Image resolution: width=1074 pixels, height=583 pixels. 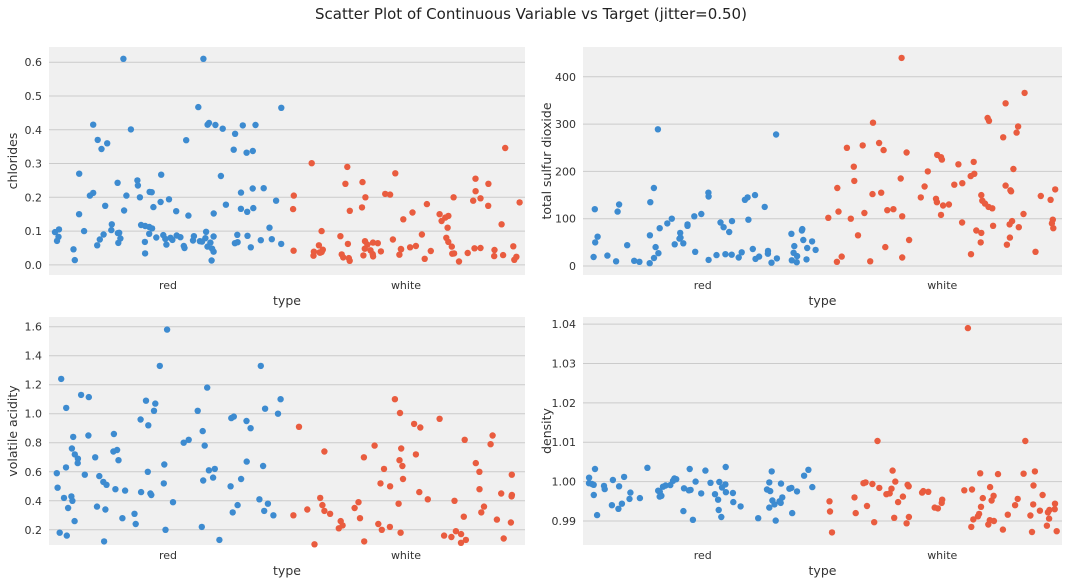 What do you see at coordinates (34, 231) in the screenshot?
I see `y-tick-label: 0.1` at bounding box center [34, 231].